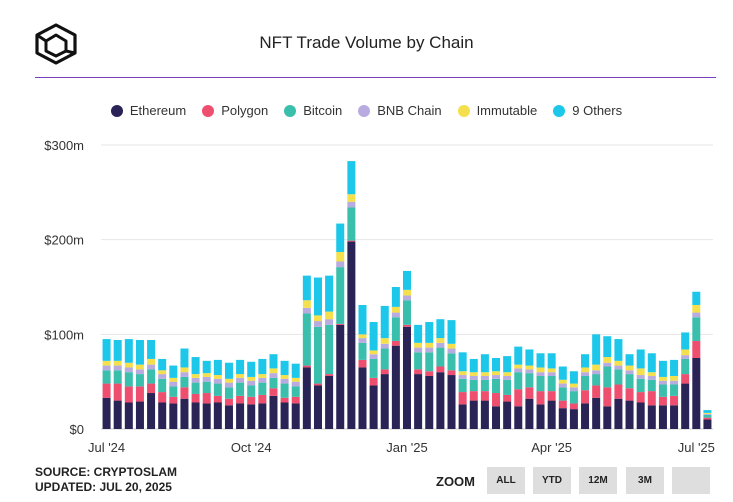 The width and height of the screenshot is (733, 502). Describe the element at coordinates (598, 480) in the screenshot. I see `zoom-12m-button: 12M` at that location.